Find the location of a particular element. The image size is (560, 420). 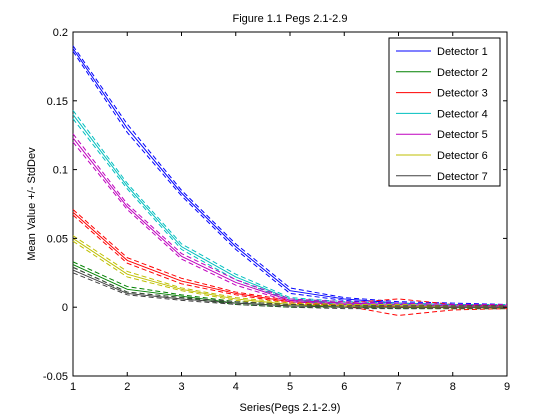

legend-label: Detector 5 is located at coordinates (462, 135).